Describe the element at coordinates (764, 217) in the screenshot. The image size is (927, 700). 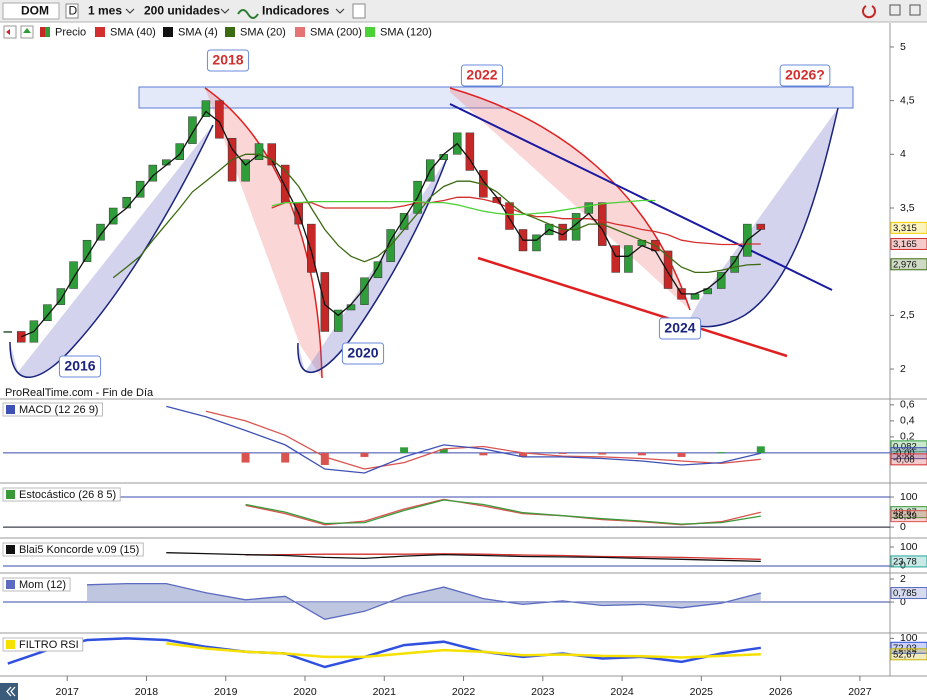
I see `cycle-fill` at that location.